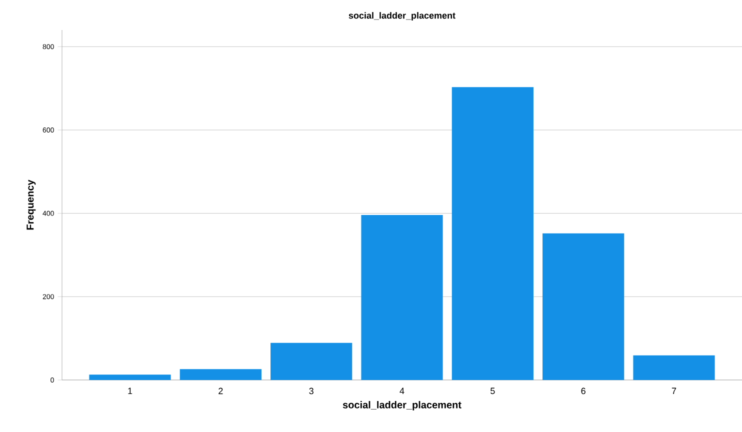 The height and width of the screenshot is (432, 742). I want to click on x-tick-label: 3, so click(311, 391).